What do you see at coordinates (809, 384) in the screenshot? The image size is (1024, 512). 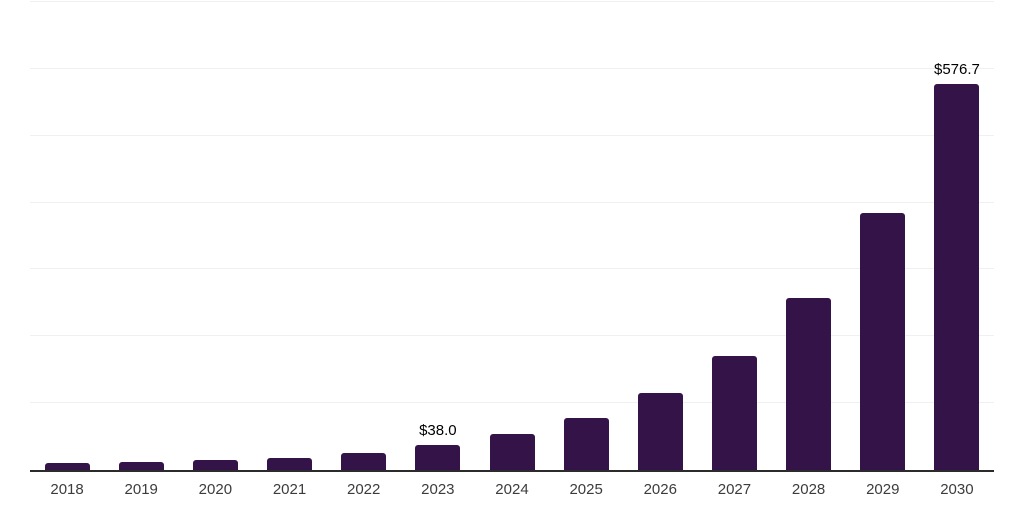 I see `bar-2028` at bounding box center [809, 384].